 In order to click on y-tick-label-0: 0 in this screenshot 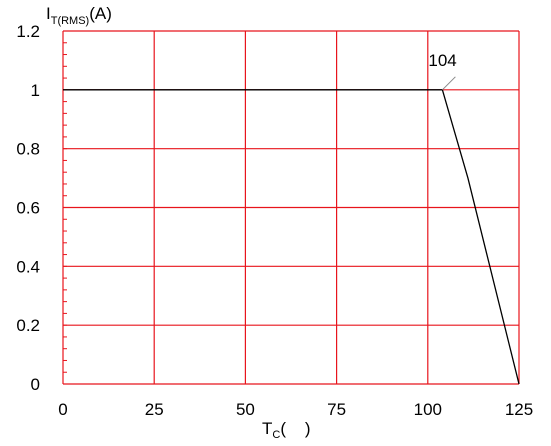, I will do `click(35, 384)`.